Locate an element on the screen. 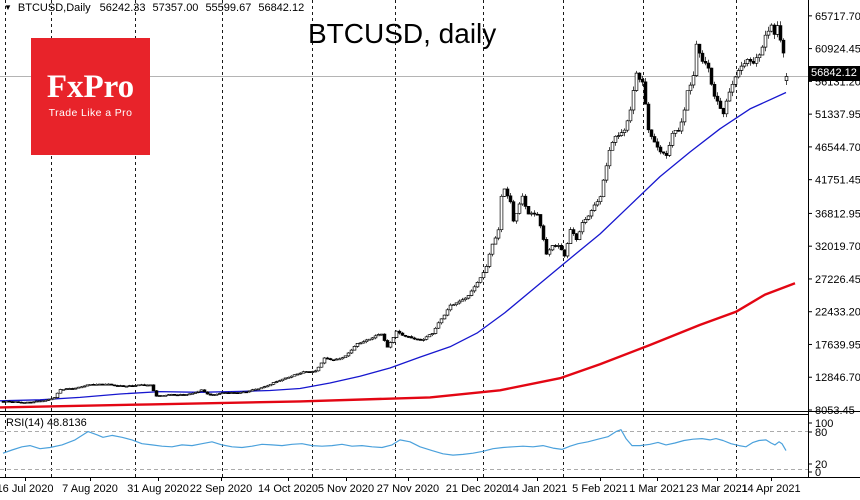 The height and width of the screenshot is (500, 860). symbol-period-label: BTCUSD,Daily is located at coordinates (54, 7).